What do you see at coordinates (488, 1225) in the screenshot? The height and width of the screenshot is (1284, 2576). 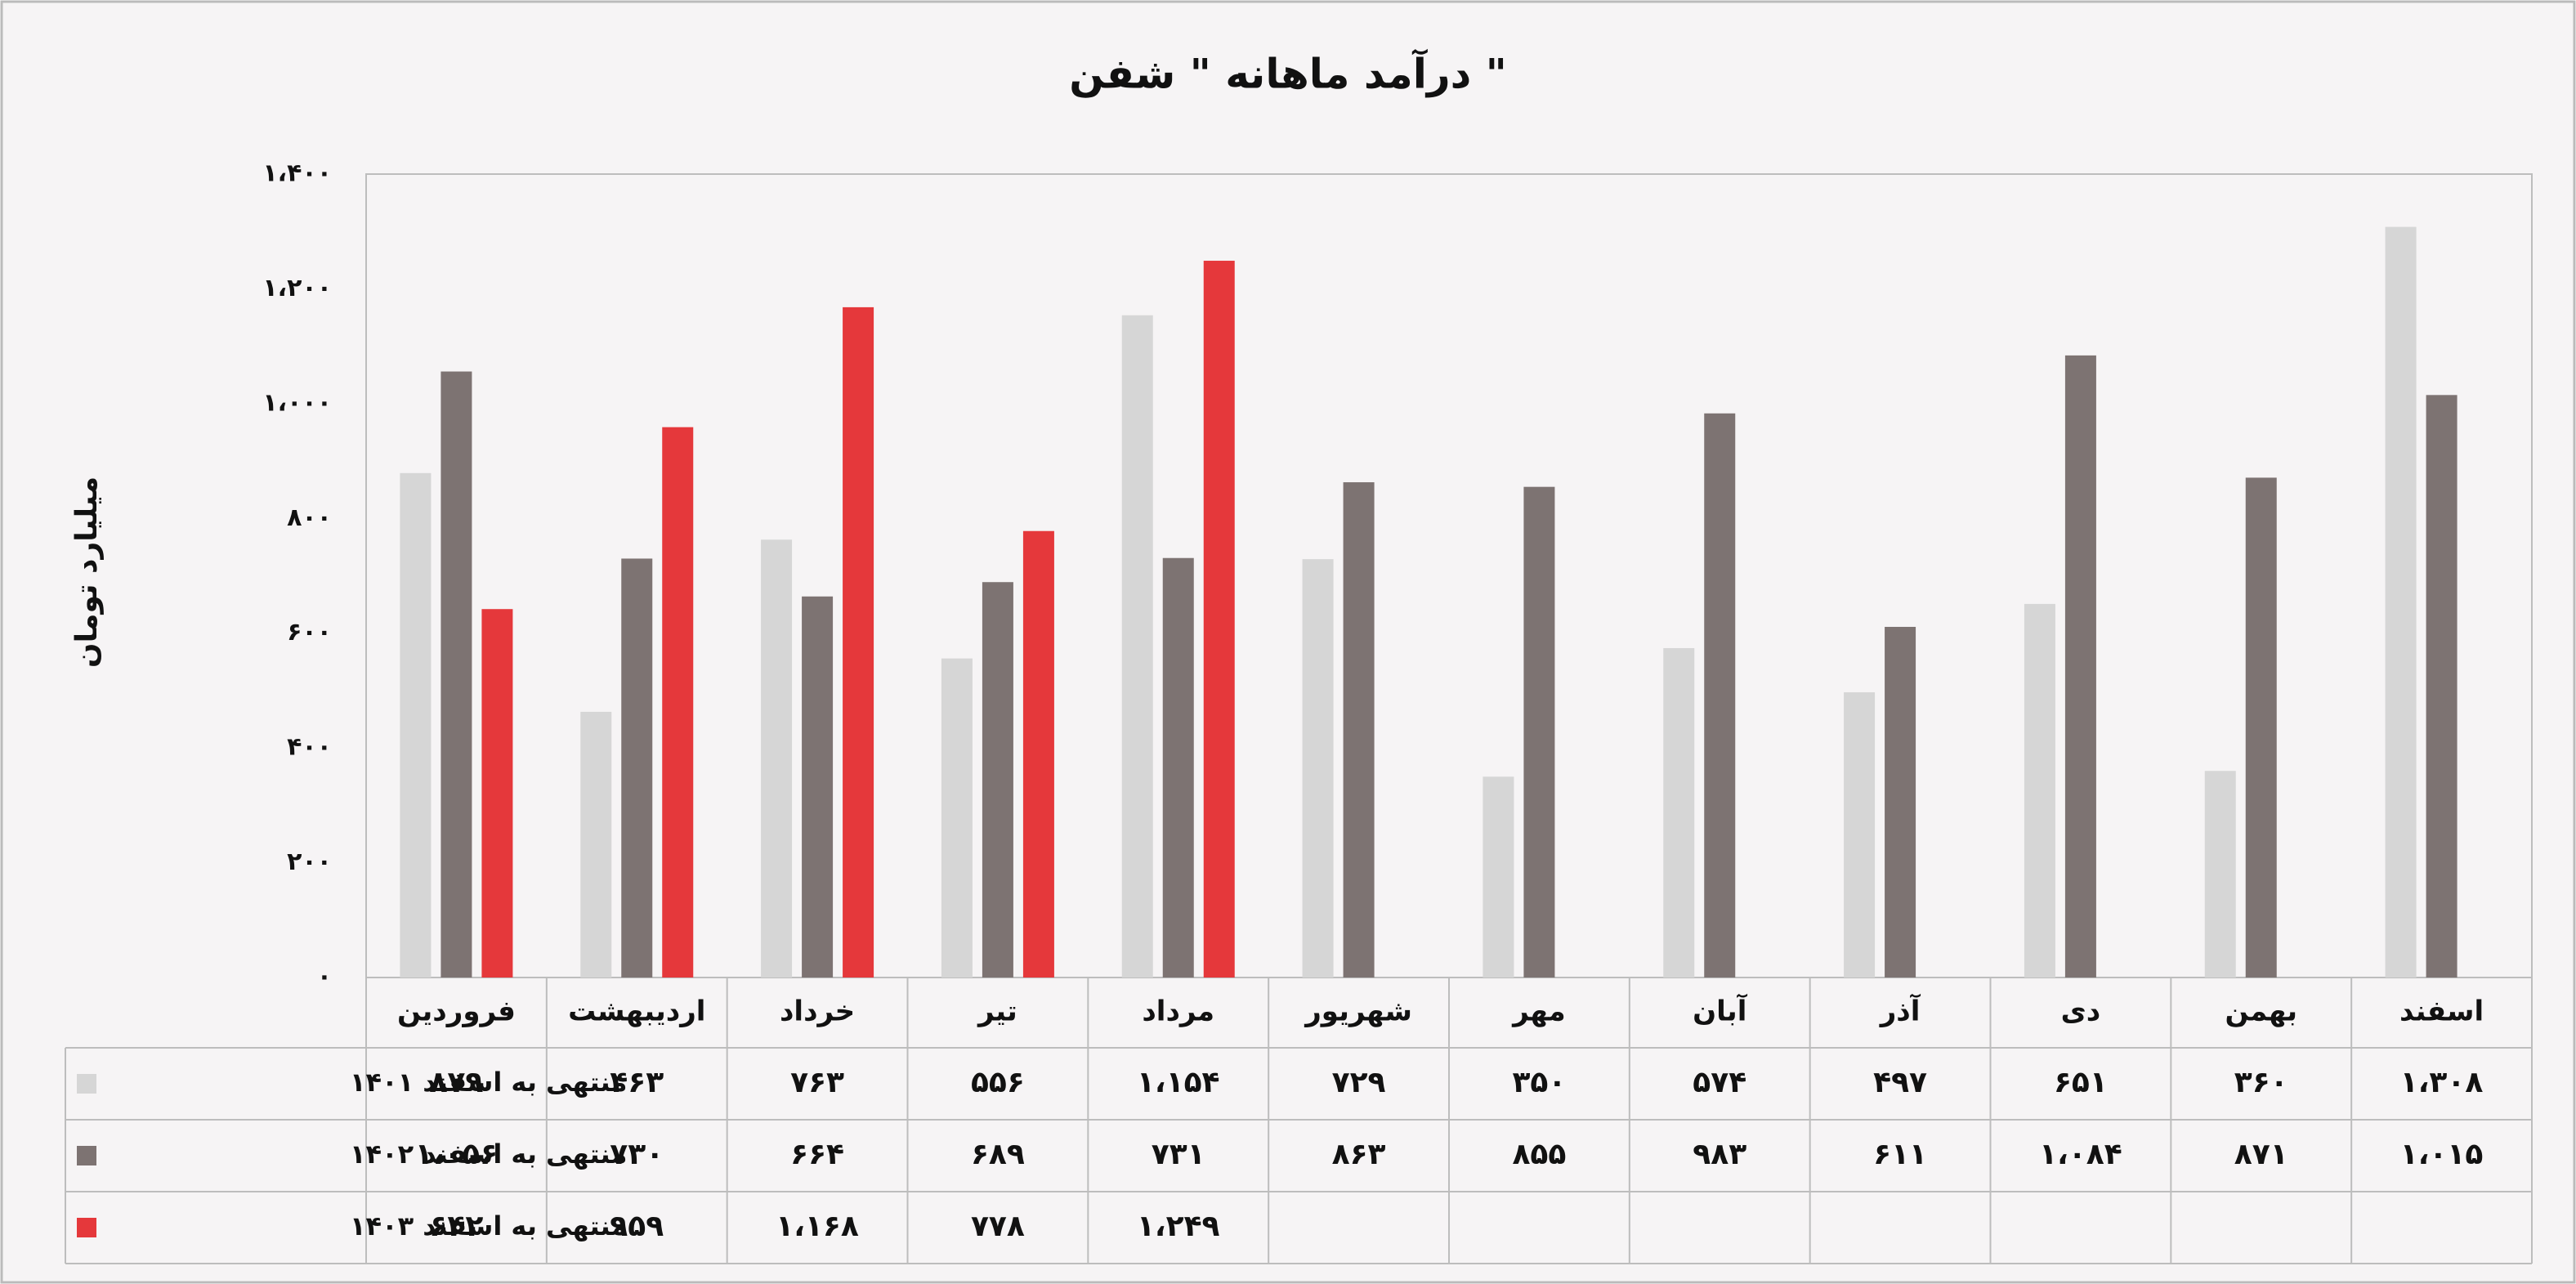 I see `legend-label: منتهی به اسفند ۱۴۰۳` at bounding box center [488, 1225].